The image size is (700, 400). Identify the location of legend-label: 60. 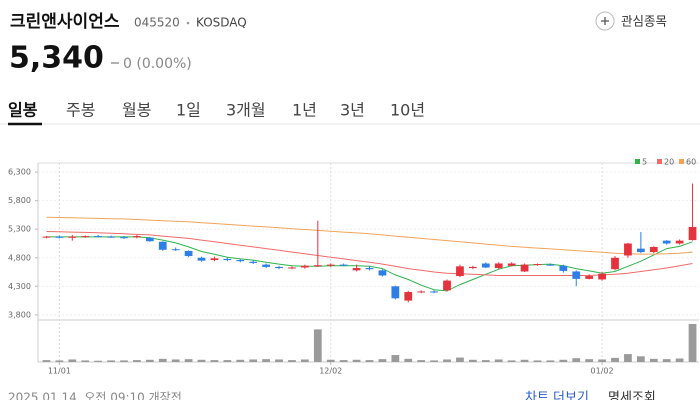
(691, 162).